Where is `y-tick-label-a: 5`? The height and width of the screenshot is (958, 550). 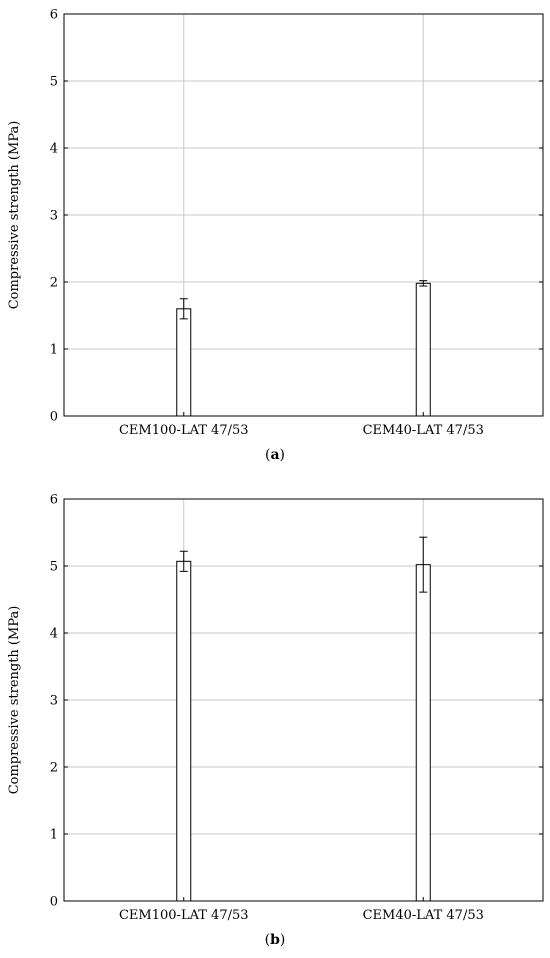 y-tick-label-a: 5 is located at coordinates (54, 82).